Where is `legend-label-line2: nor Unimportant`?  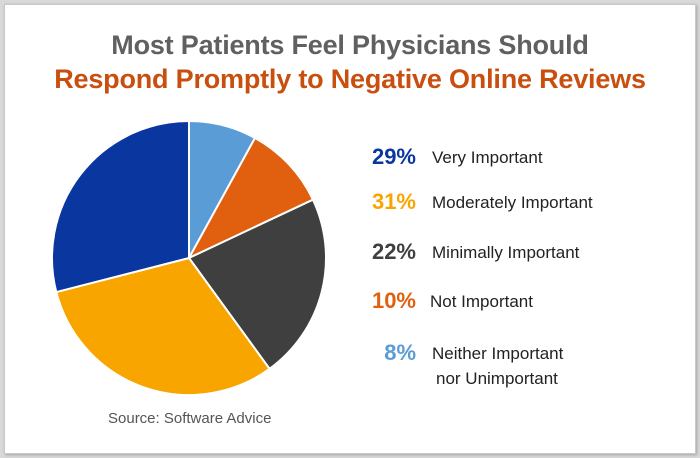
legend-label-line2: nor Unimportant is located at coordinates (497, 378).